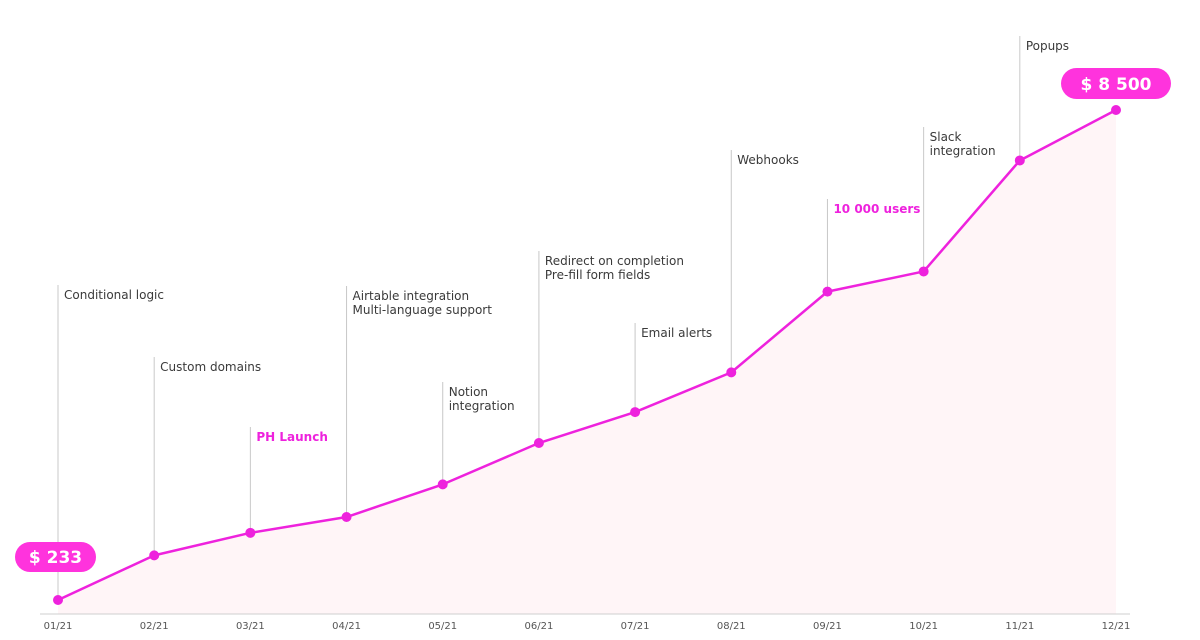 The image size is (1200, 640). What do you see at coordinates (923, 626) in the screenshot?
I see `x-tick-label: 10/21` at bounding box center [923, 626].